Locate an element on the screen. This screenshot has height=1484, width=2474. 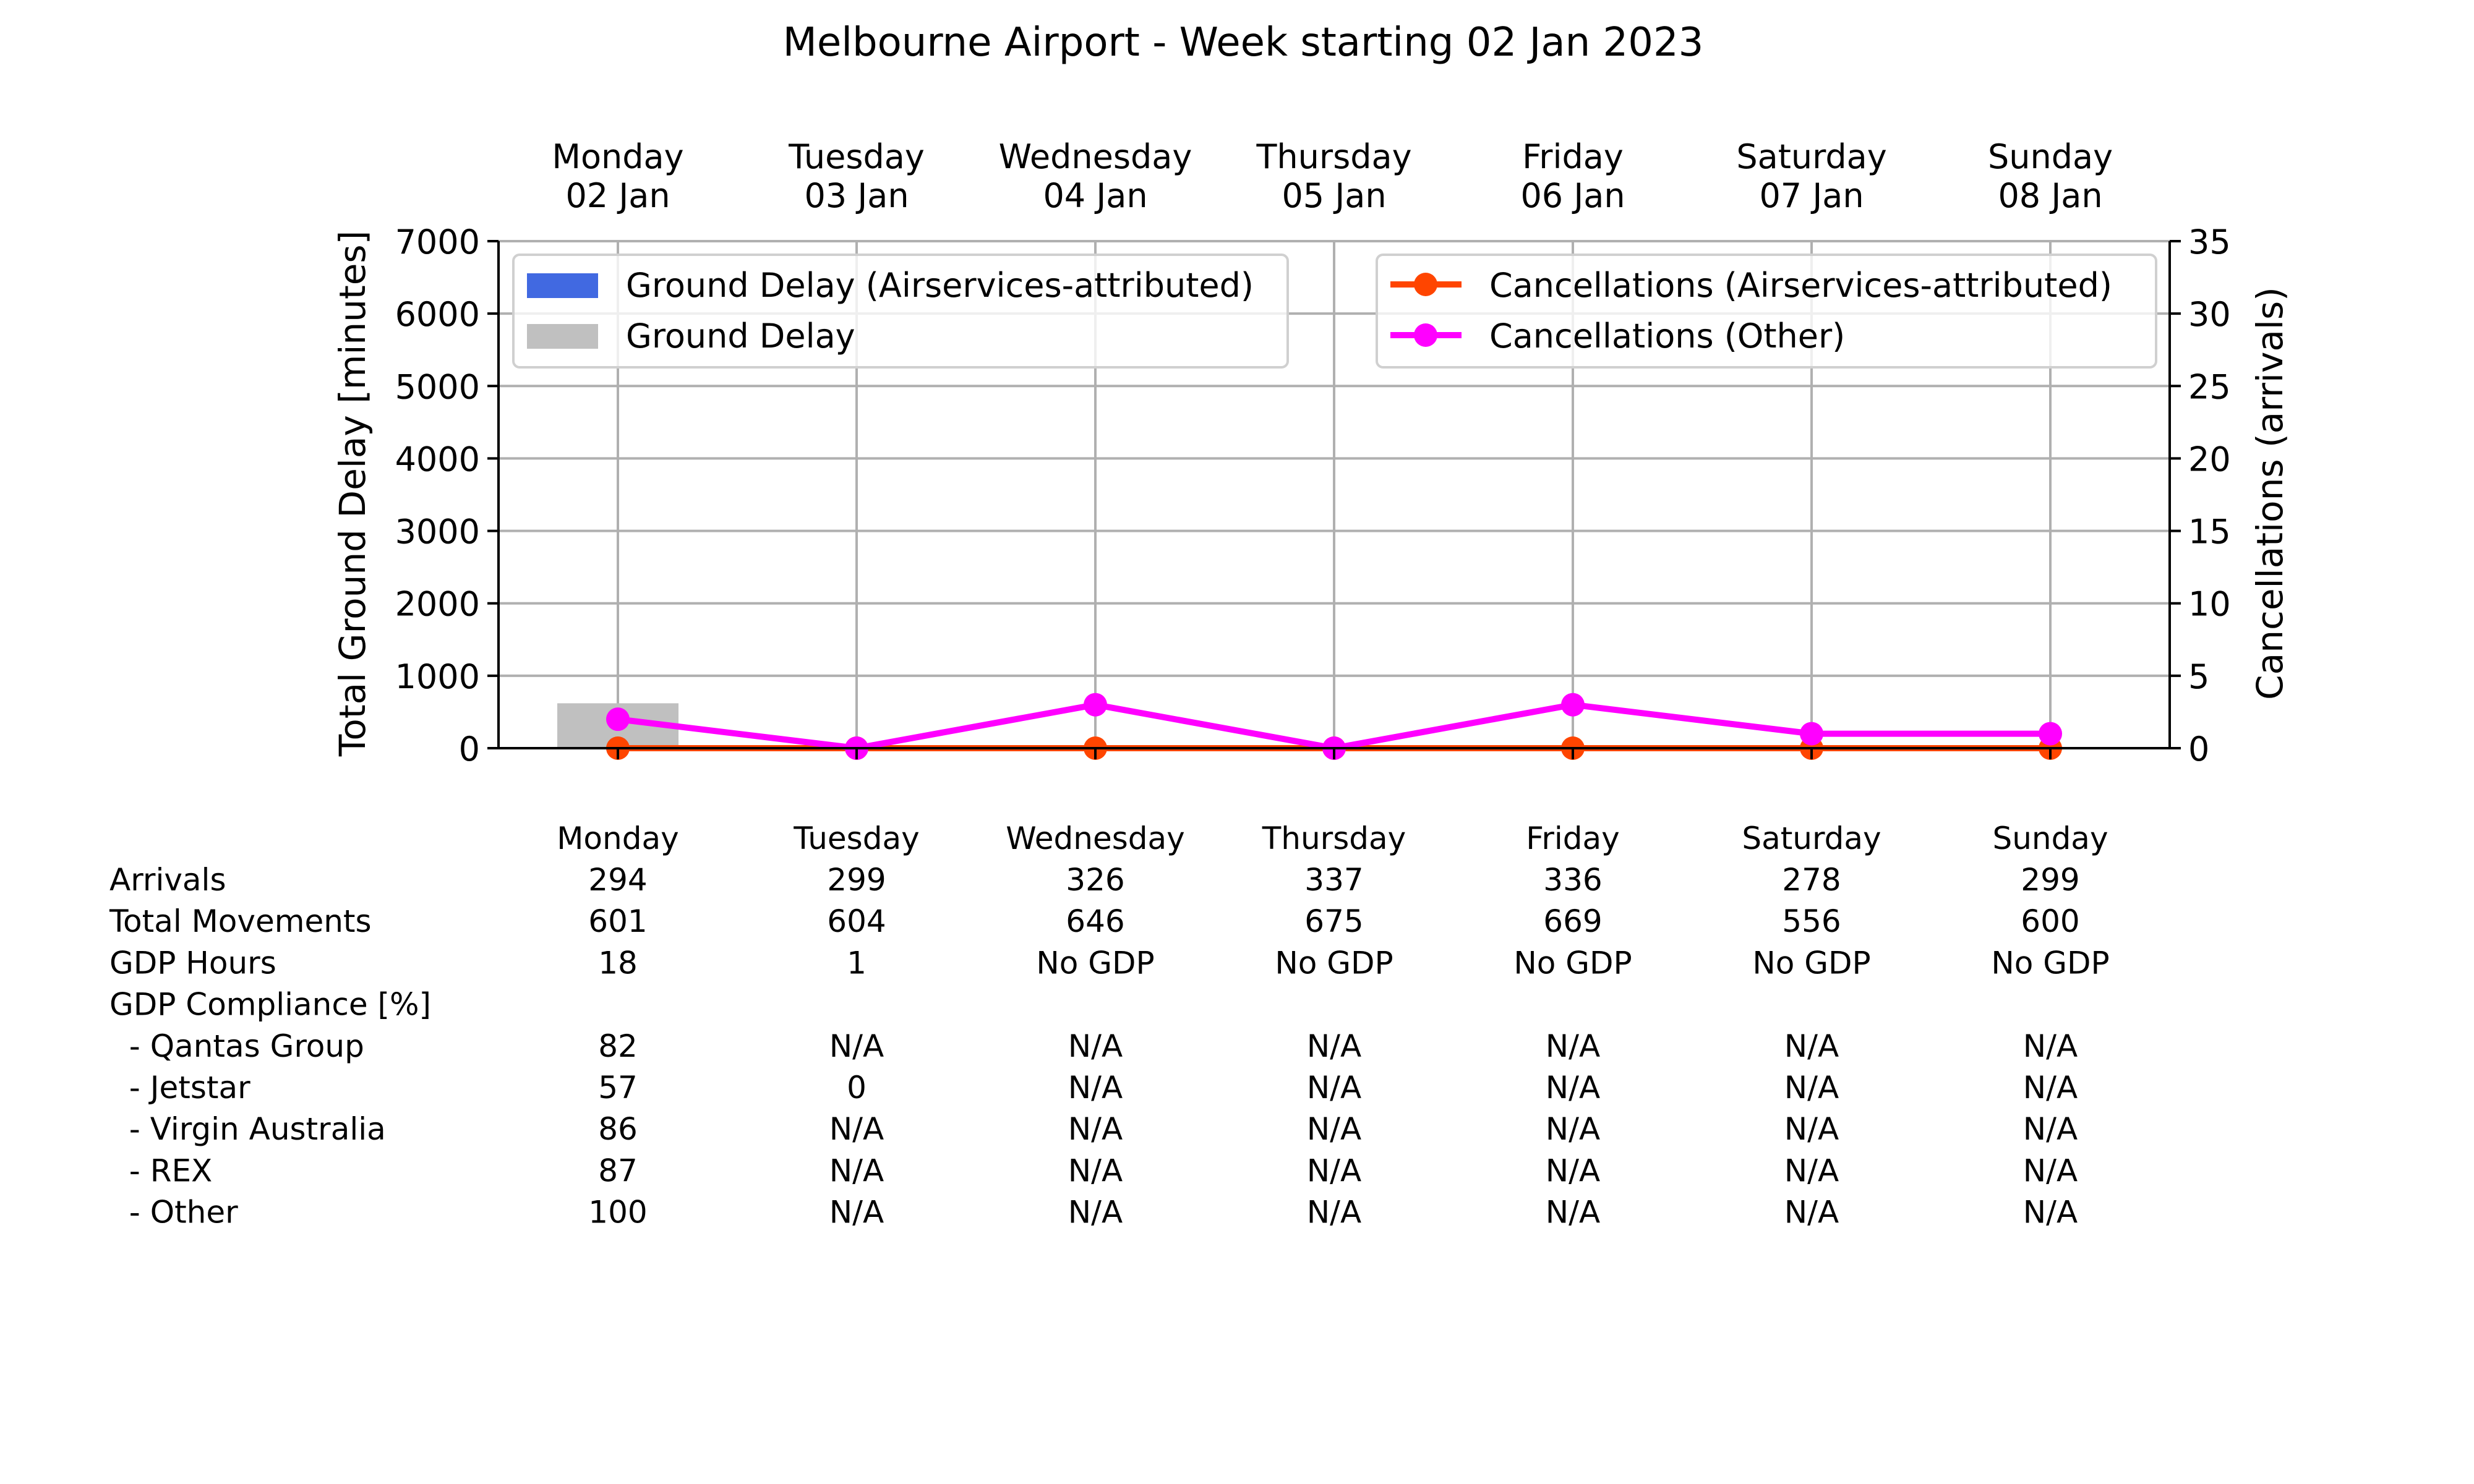
table-cell: 604 is located at coordinates (856, 921).